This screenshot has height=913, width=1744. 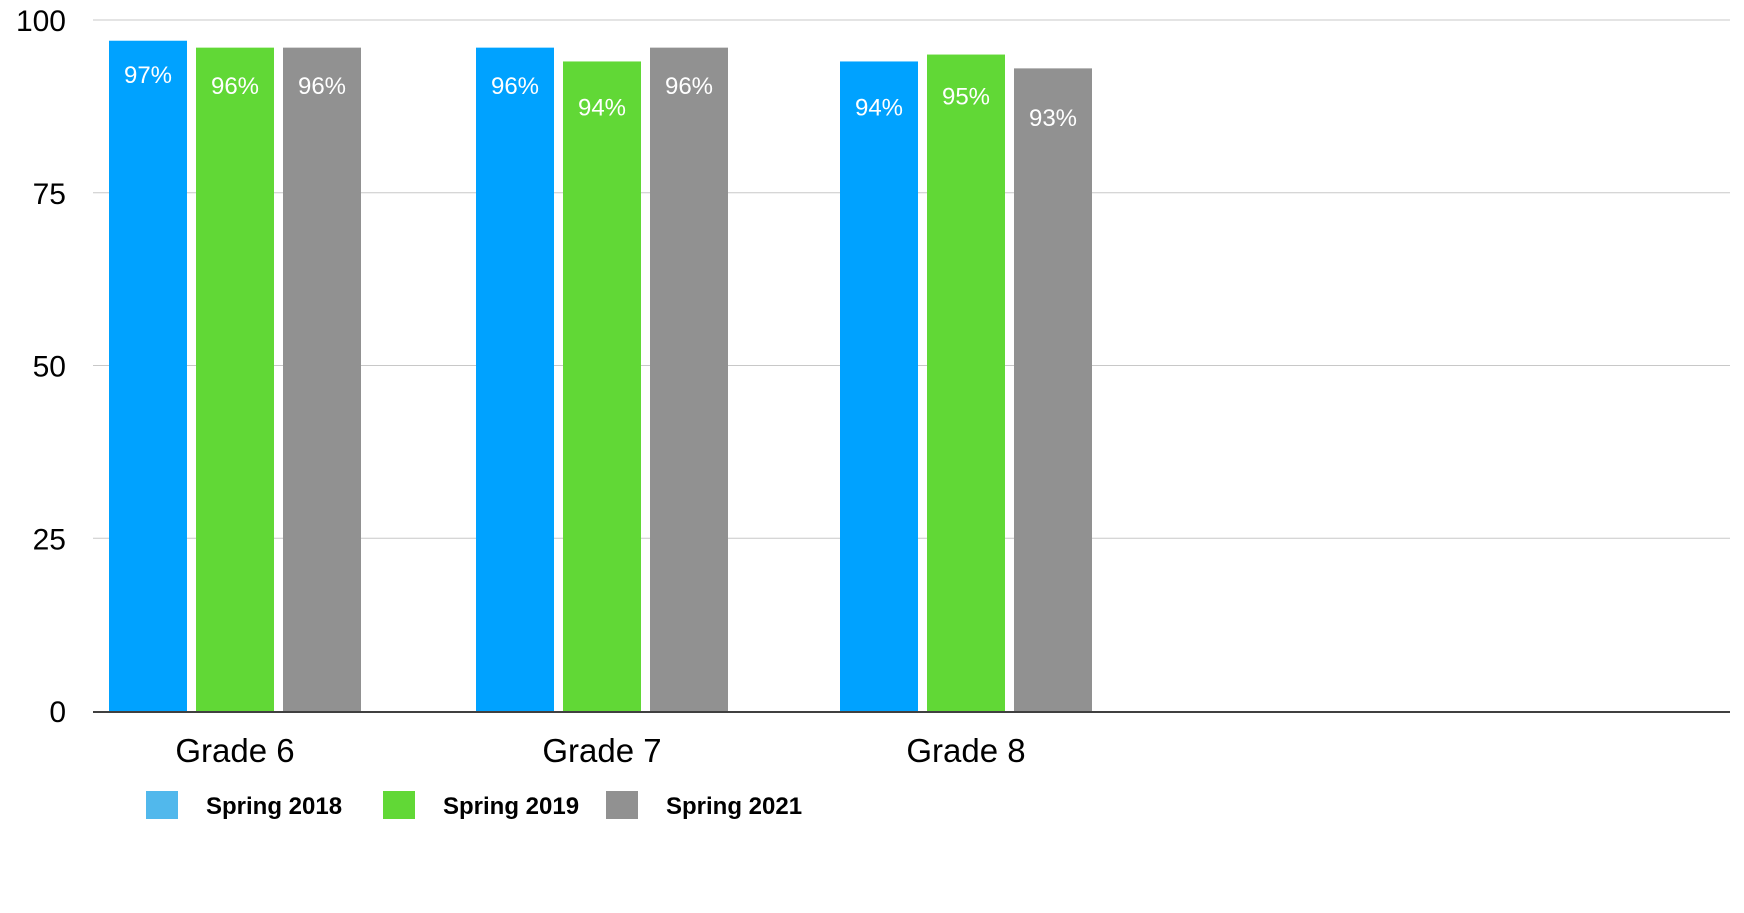 What do you see at coordinates (734, 806) in the screenshot?
I see `legend-label: Spring 2021` at bounding box center [734, 806].